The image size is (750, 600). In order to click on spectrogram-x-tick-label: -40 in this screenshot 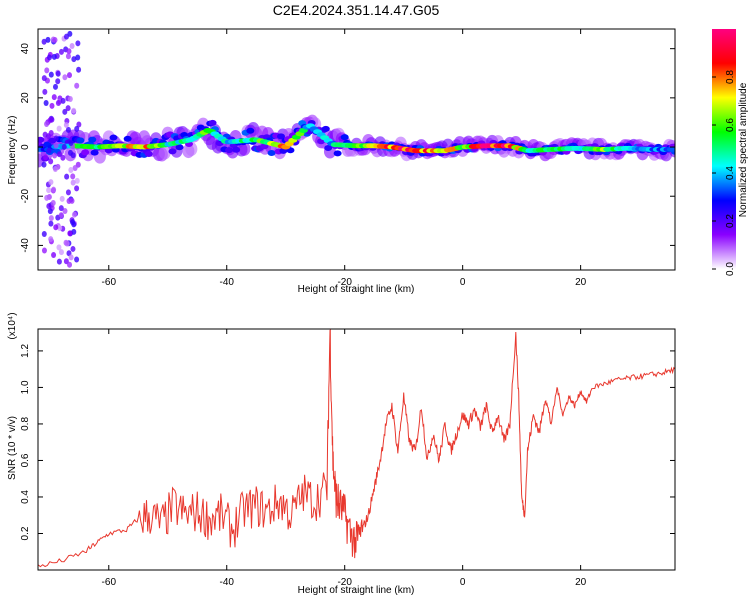, I will do `click(227, 282)`.